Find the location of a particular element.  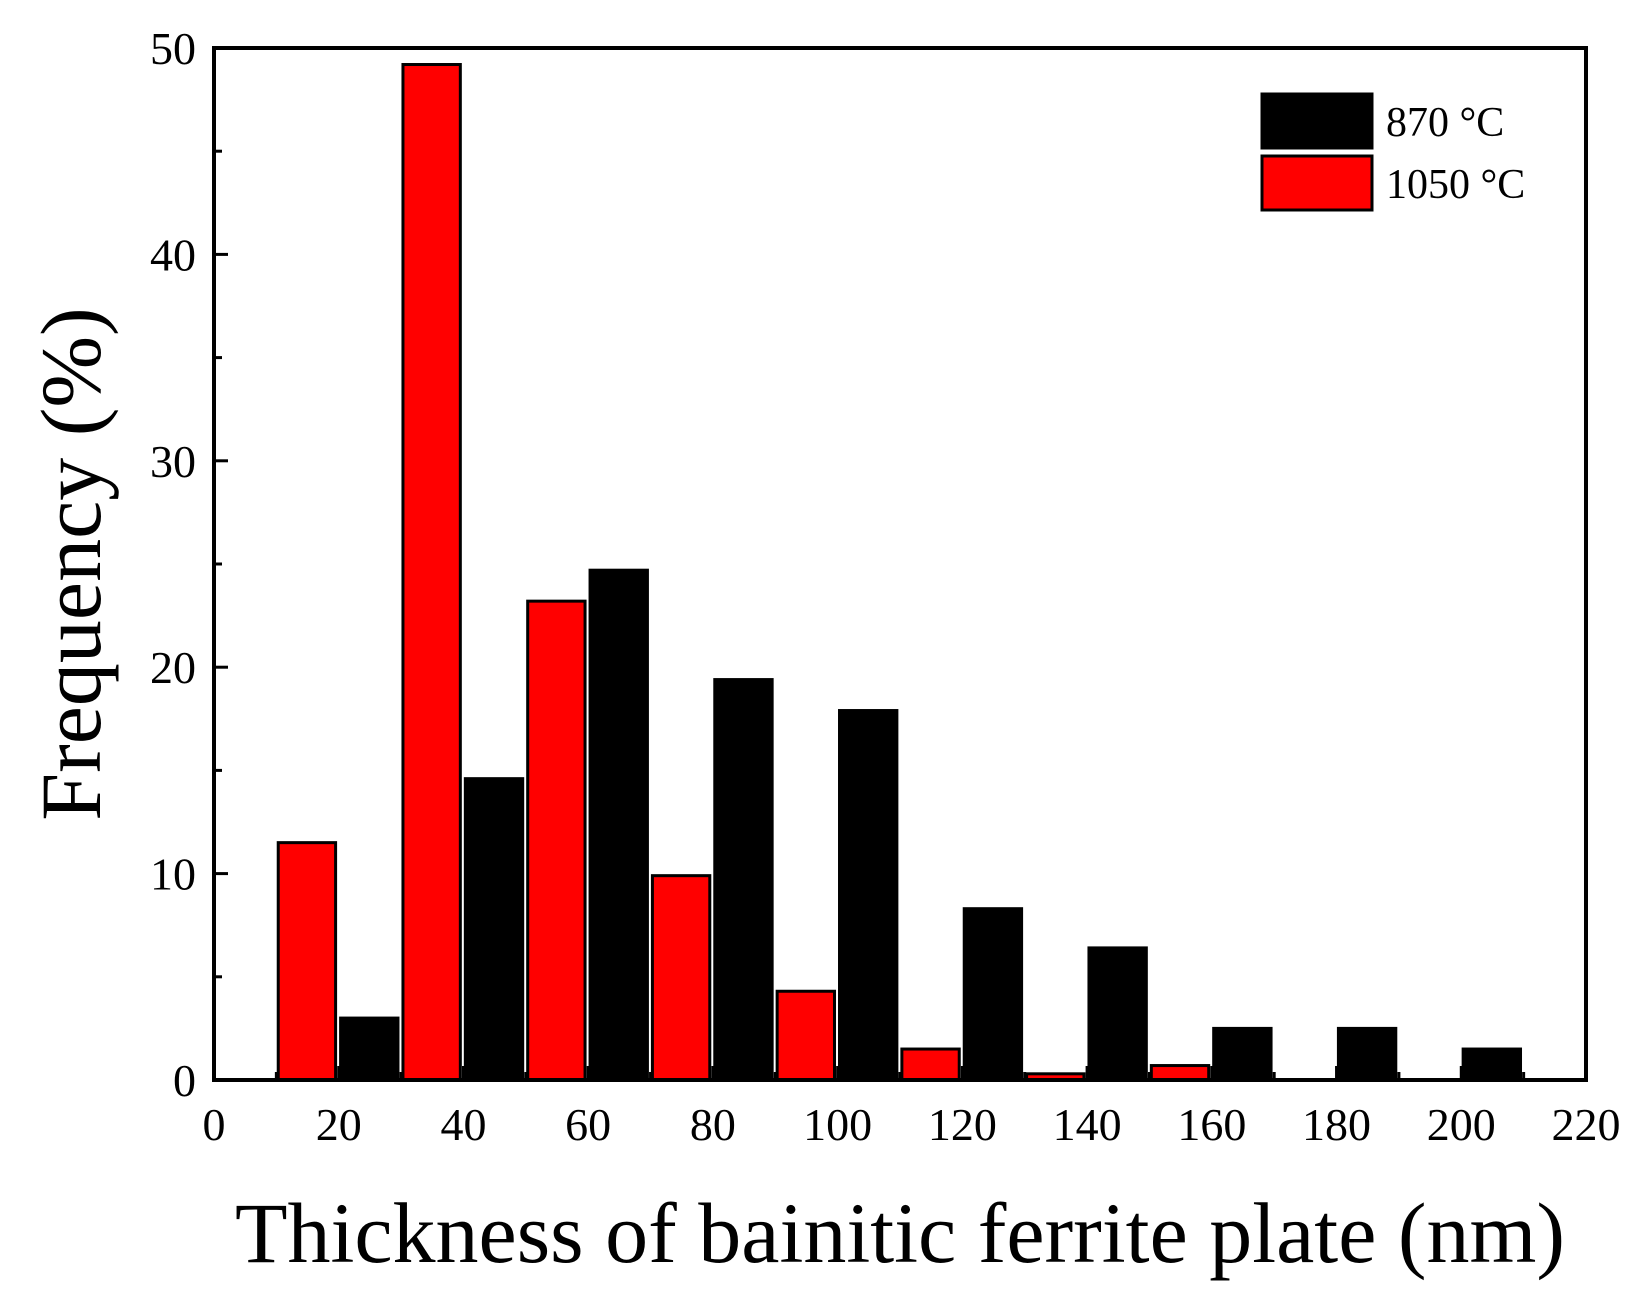

y-tick-label: 30 is located at coordinates (173, 461).